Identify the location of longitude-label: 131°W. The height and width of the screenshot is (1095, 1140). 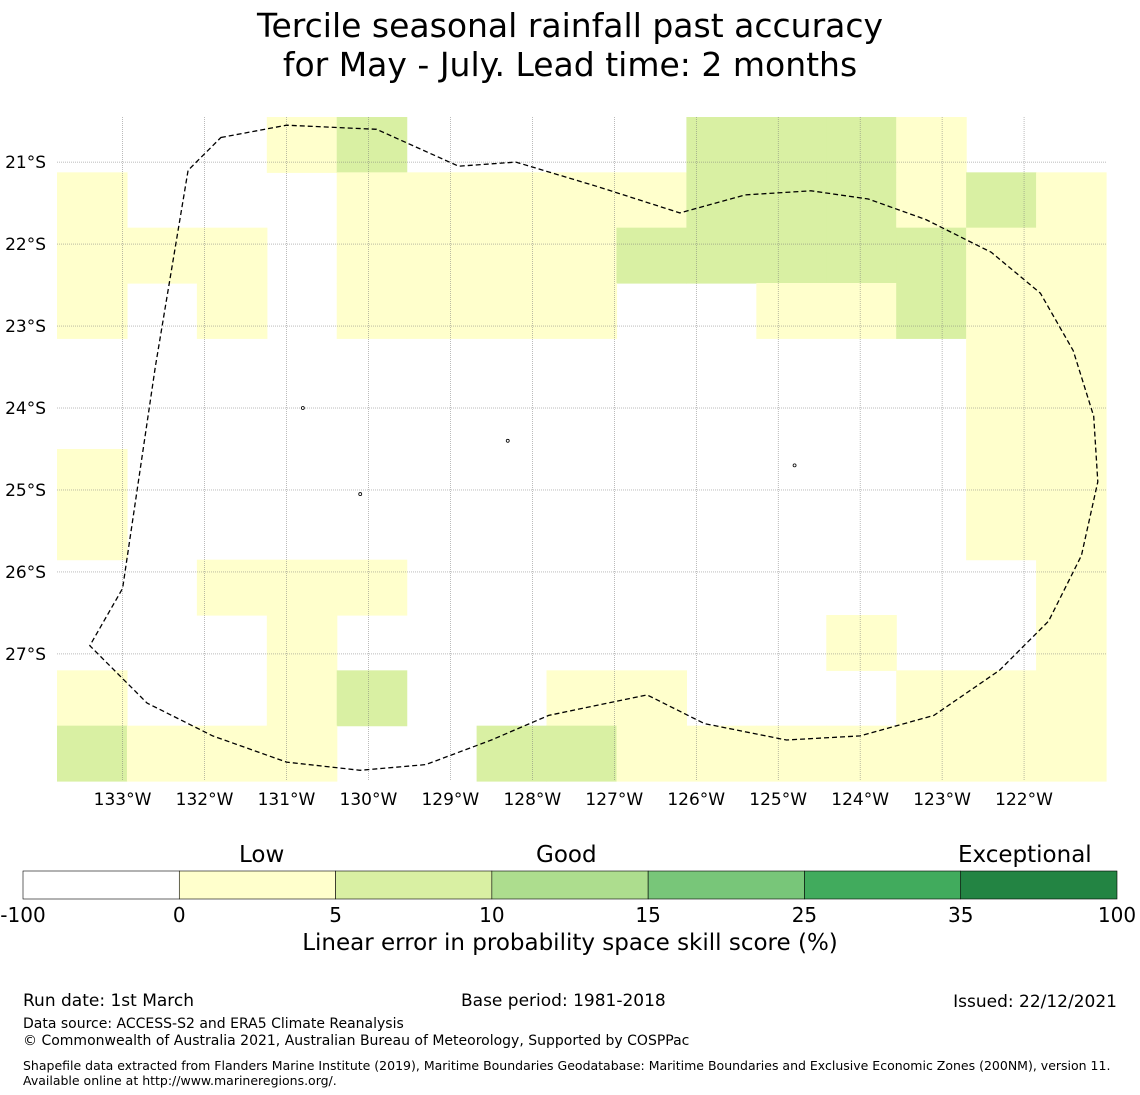
(287, 800).